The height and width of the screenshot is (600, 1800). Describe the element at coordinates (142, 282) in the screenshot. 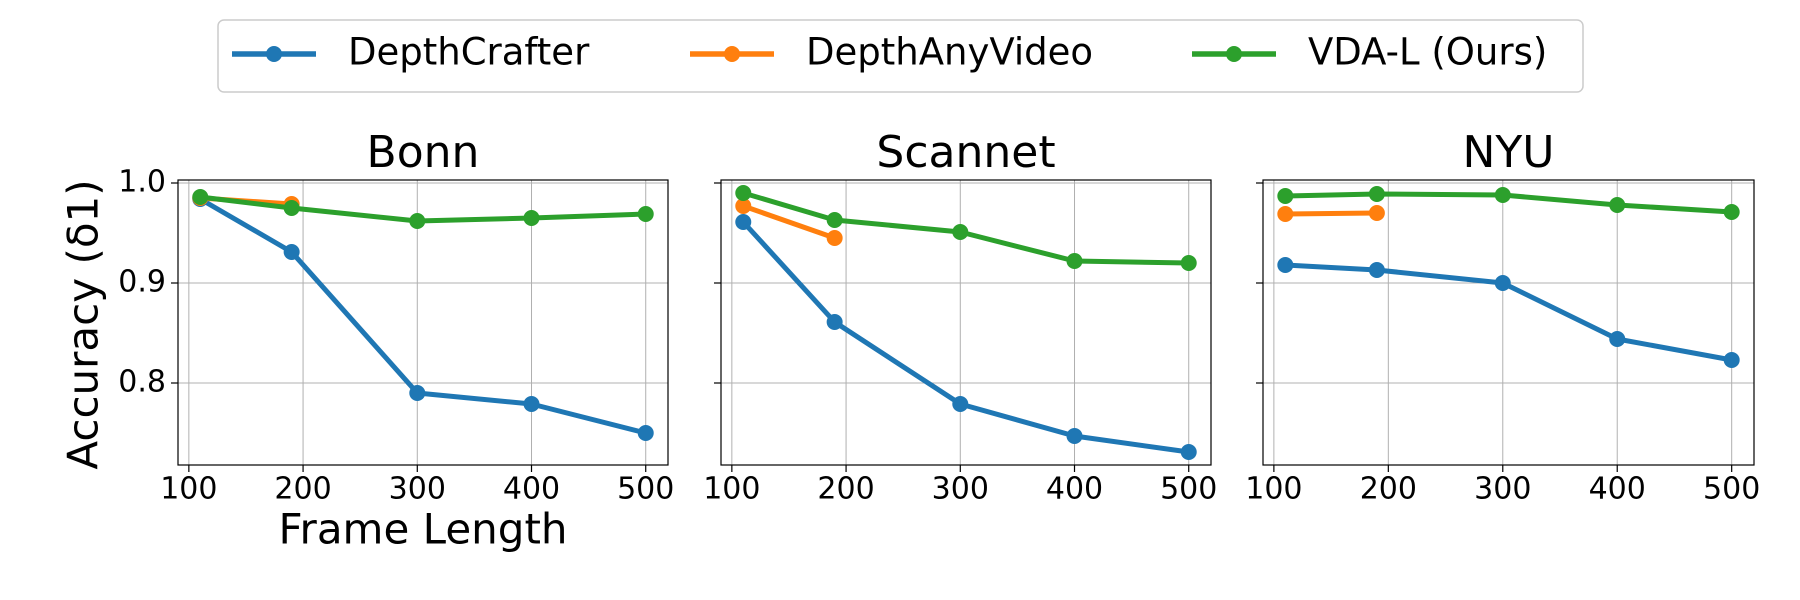

I see `y-tick-label: 0.9` at that location.